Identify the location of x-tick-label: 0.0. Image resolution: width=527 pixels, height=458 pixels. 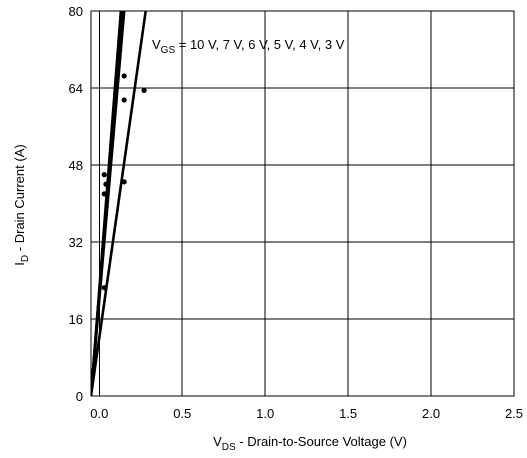
(99, 413).